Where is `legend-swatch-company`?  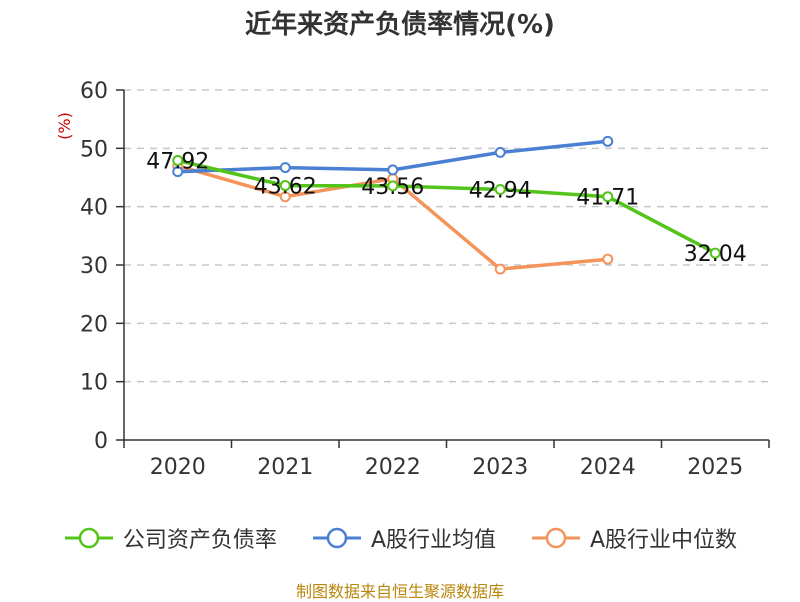 legend-swatch-company is located at coordinates (88, 538).